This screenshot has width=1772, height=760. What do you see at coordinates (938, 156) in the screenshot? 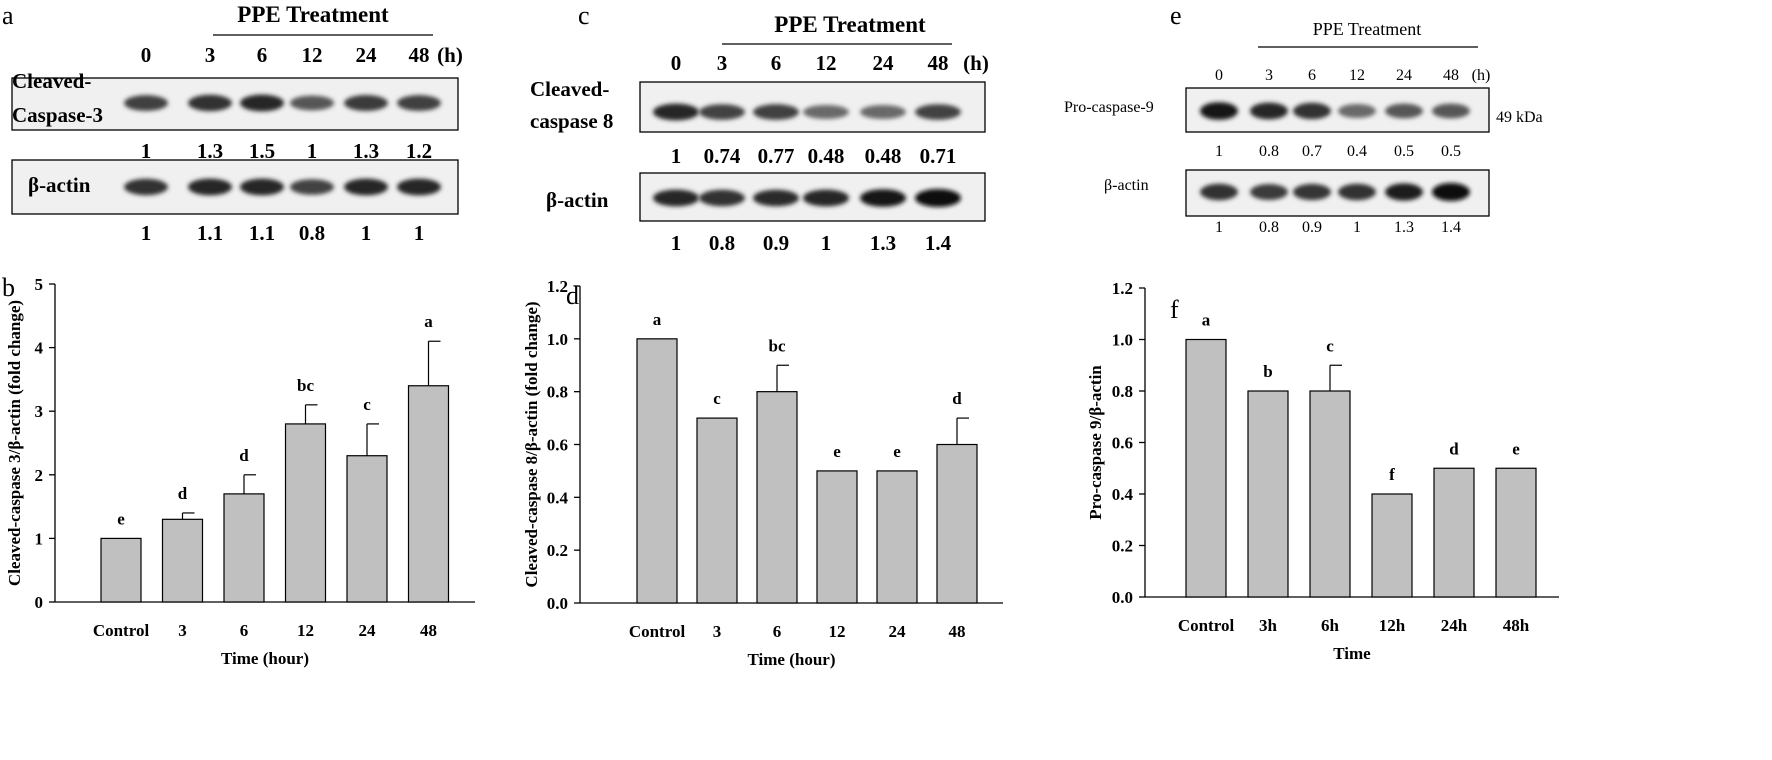
I see `densitometry-value: 0.71` at bounding box center [938, 156].